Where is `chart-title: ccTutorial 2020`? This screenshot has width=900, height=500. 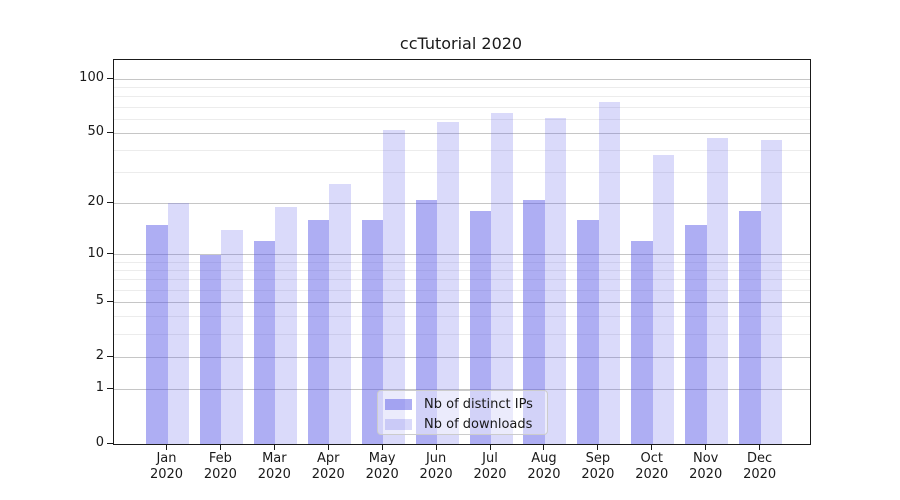 chart-title: ccTutorial 2020 is located at coordinates (461, 43).